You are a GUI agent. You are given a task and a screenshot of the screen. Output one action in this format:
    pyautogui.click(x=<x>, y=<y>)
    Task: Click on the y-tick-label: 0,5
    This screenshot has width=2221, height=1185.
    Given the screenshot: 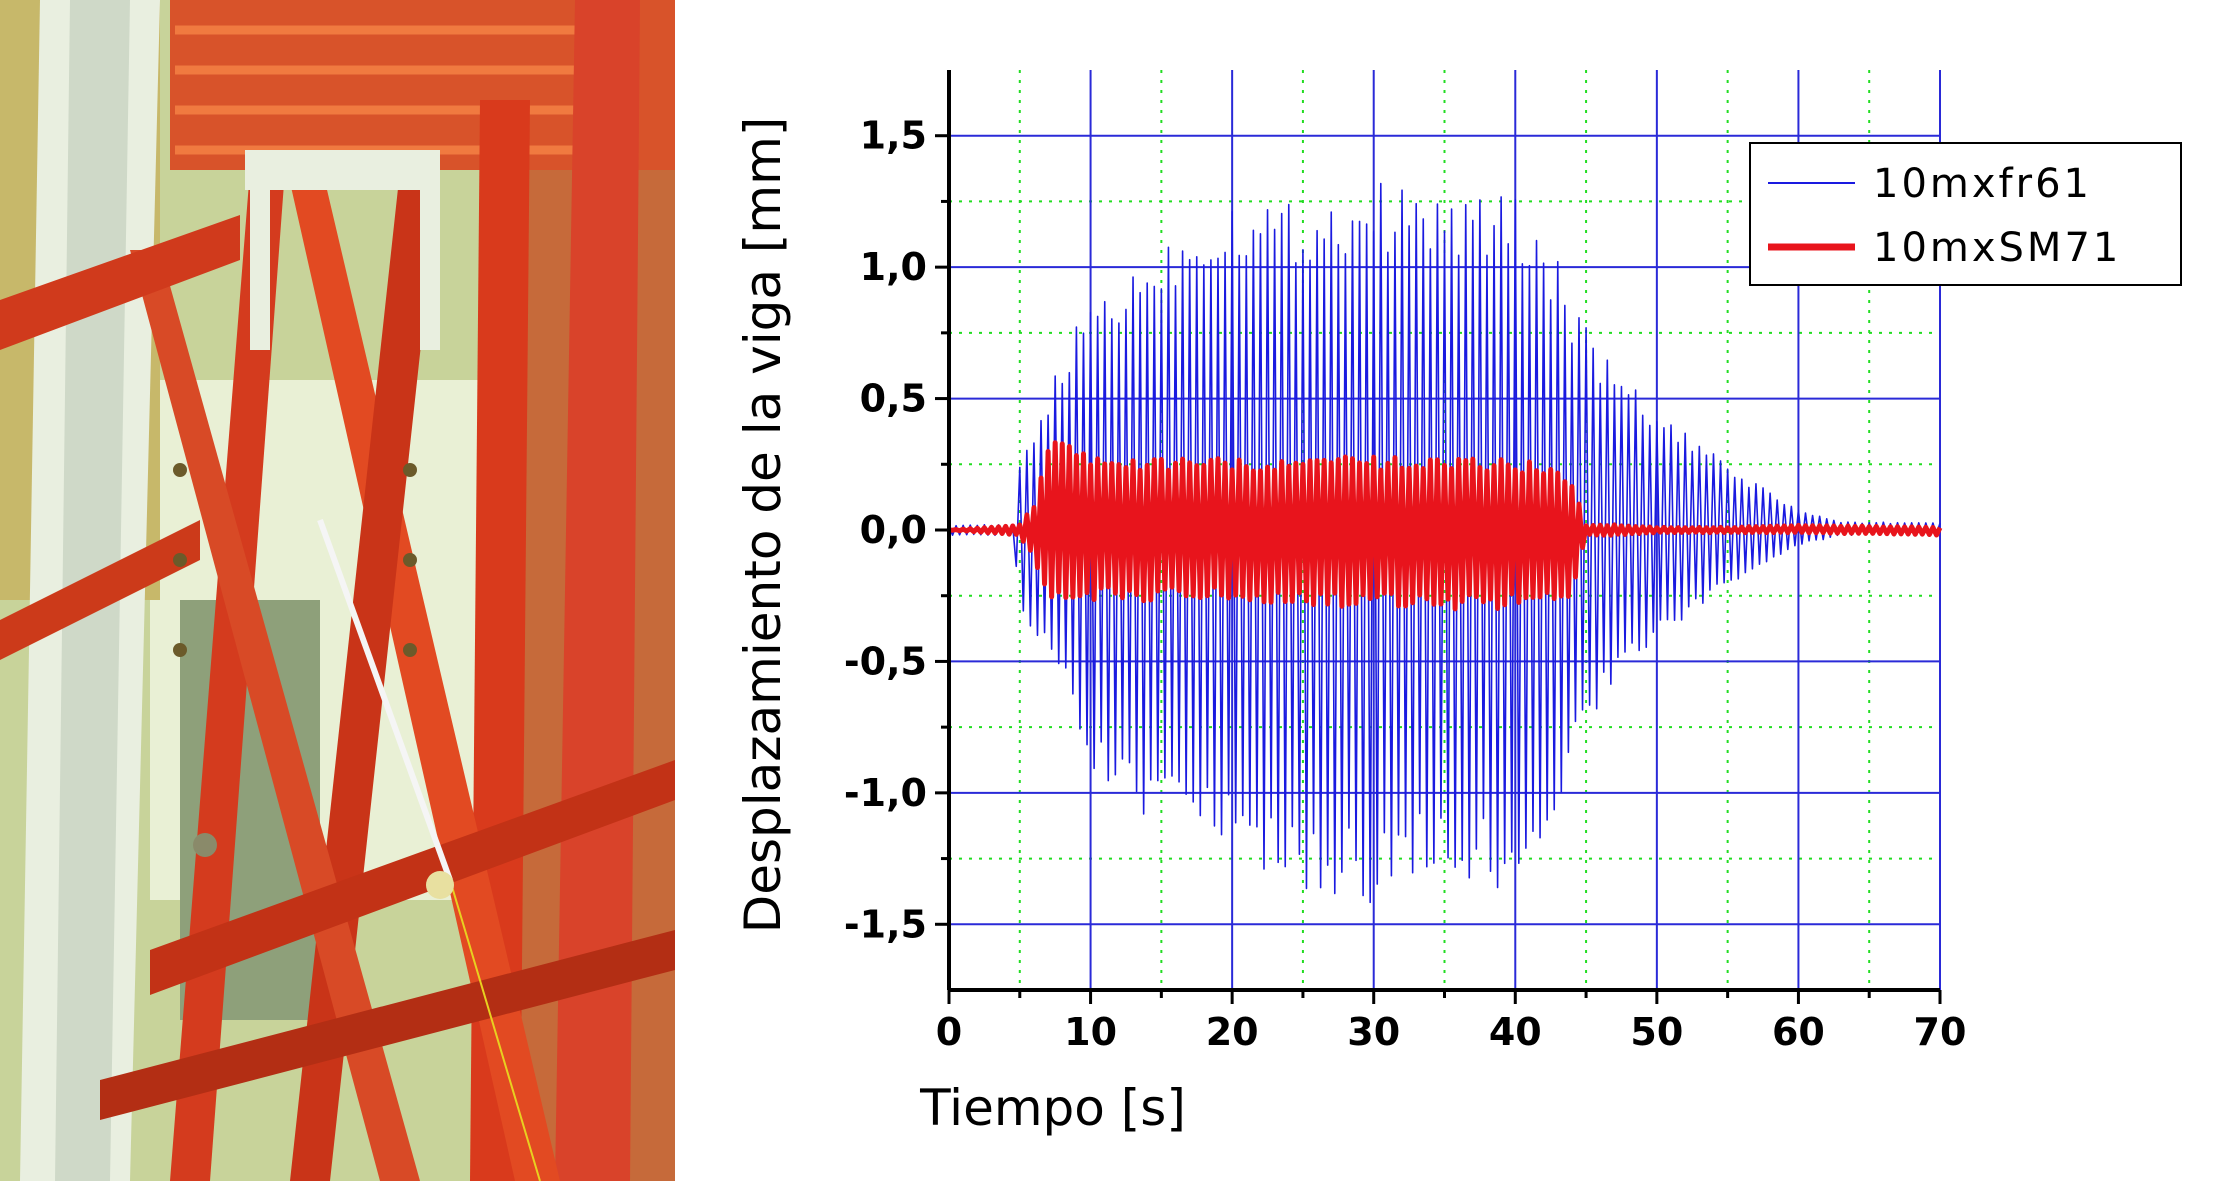 What is the action you would take?
    pyautogui.click(x=893, y=399)
    